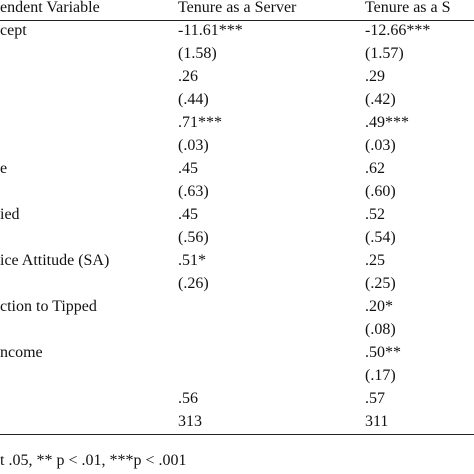  Describe the element at coordinates (197, 53) in the screenshot. I see `value-cell: (1.58)` at that location.